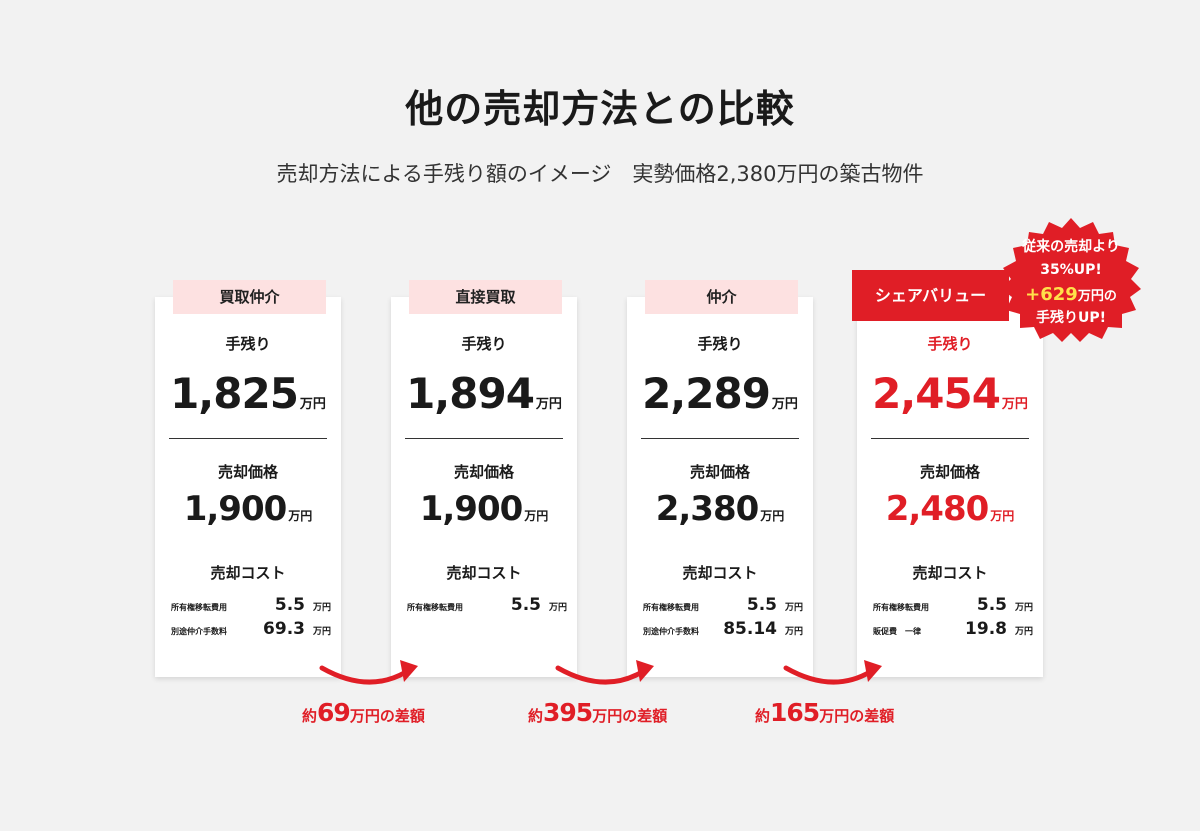 The height and width of the screenshot is (831, 1200). I want to click on price-amount: 2,480 万円, so click(950, 509).